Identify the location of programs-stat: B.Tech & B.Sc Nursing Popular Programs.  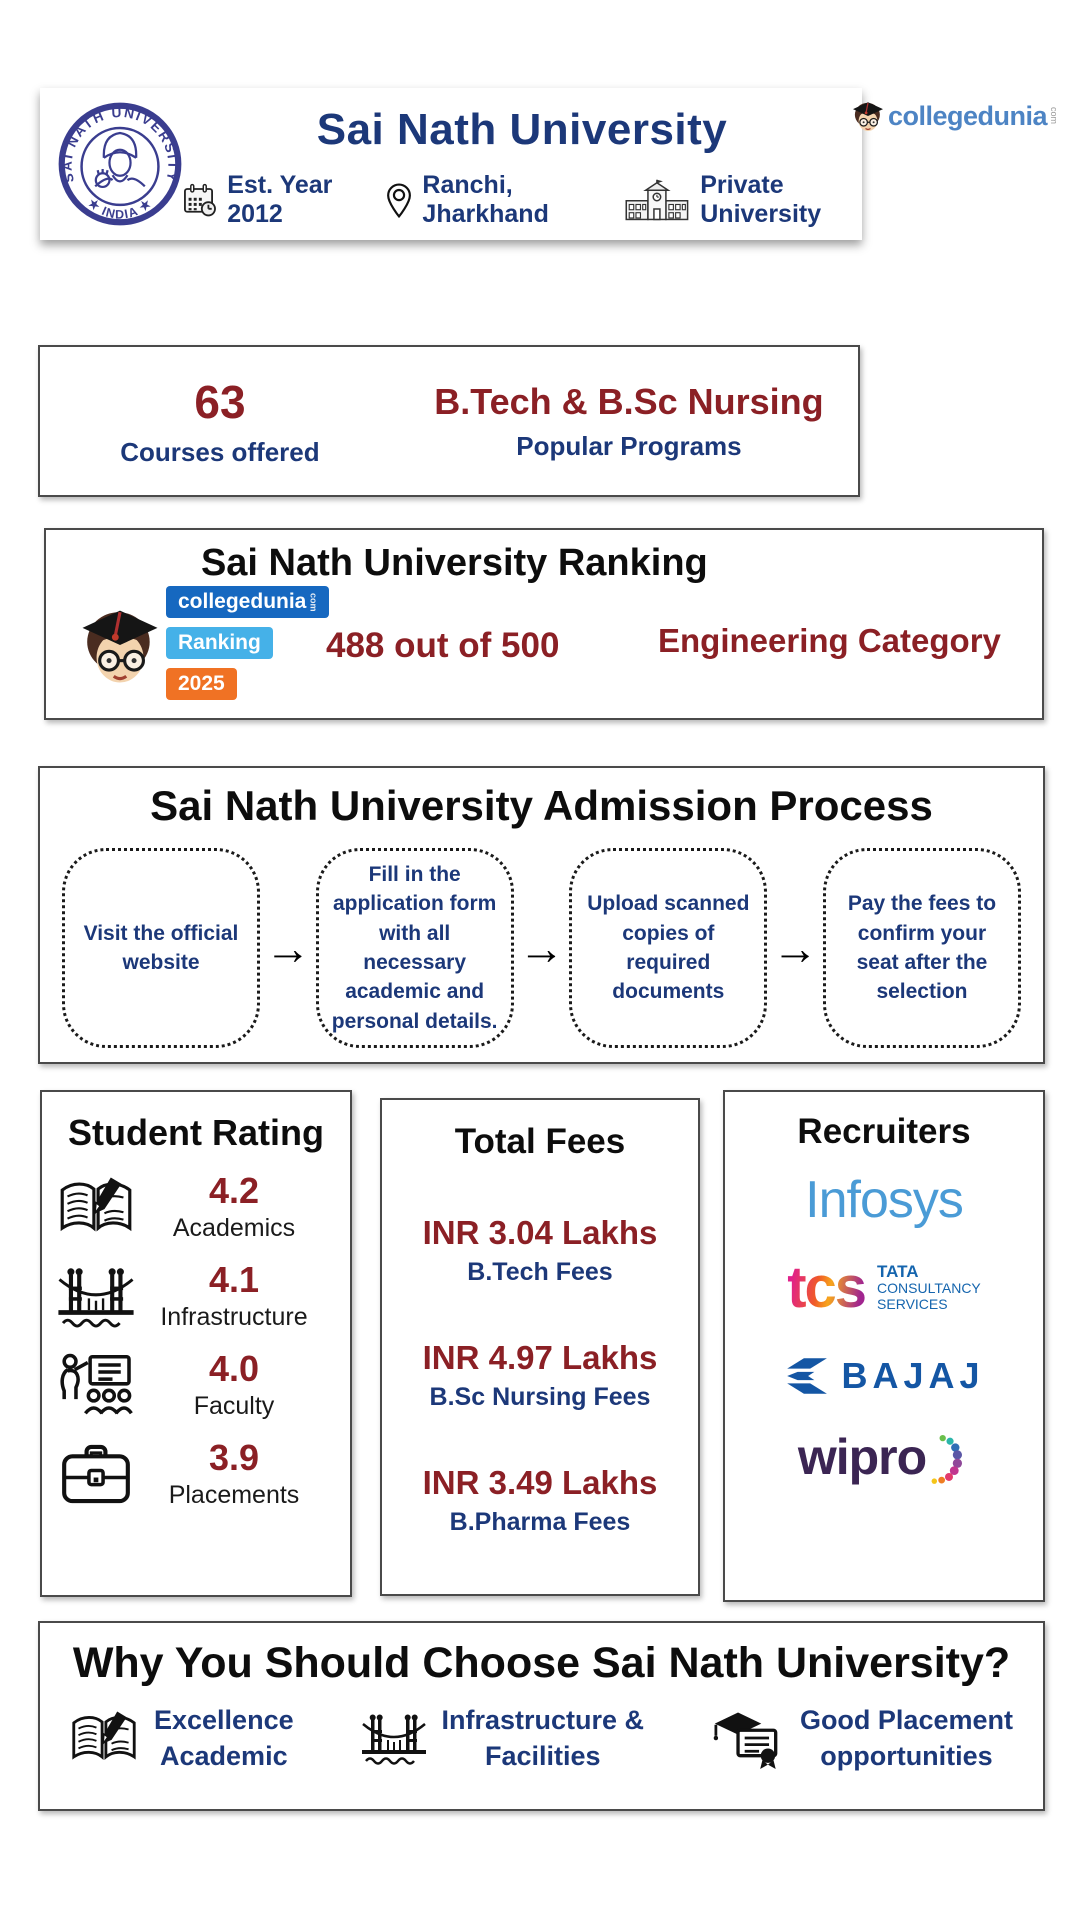
(629, 421).